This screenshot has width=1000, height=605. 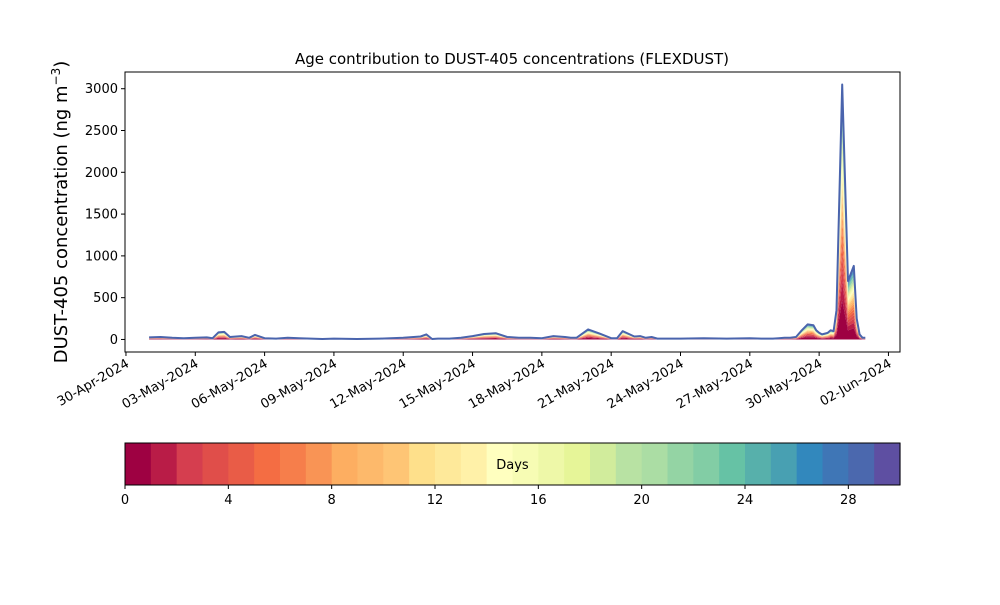 I want to click on colorbar-tick-label: 16, so click(x=538, y=500).